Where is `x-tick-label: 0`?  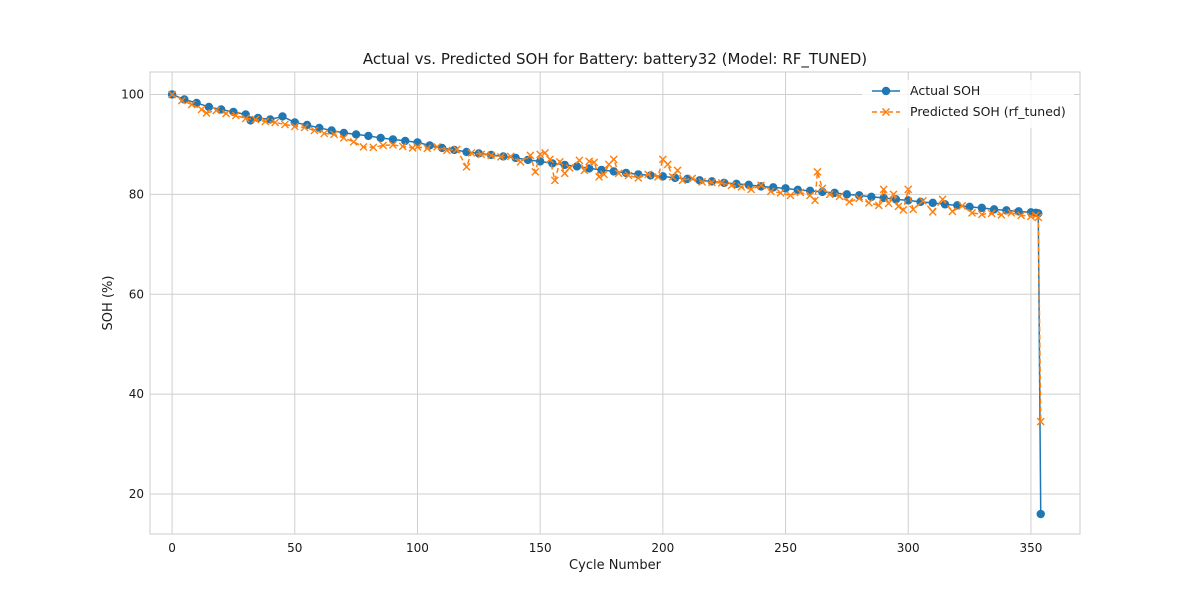
x-tick-label: 0 is located at coordinates (172, 548).